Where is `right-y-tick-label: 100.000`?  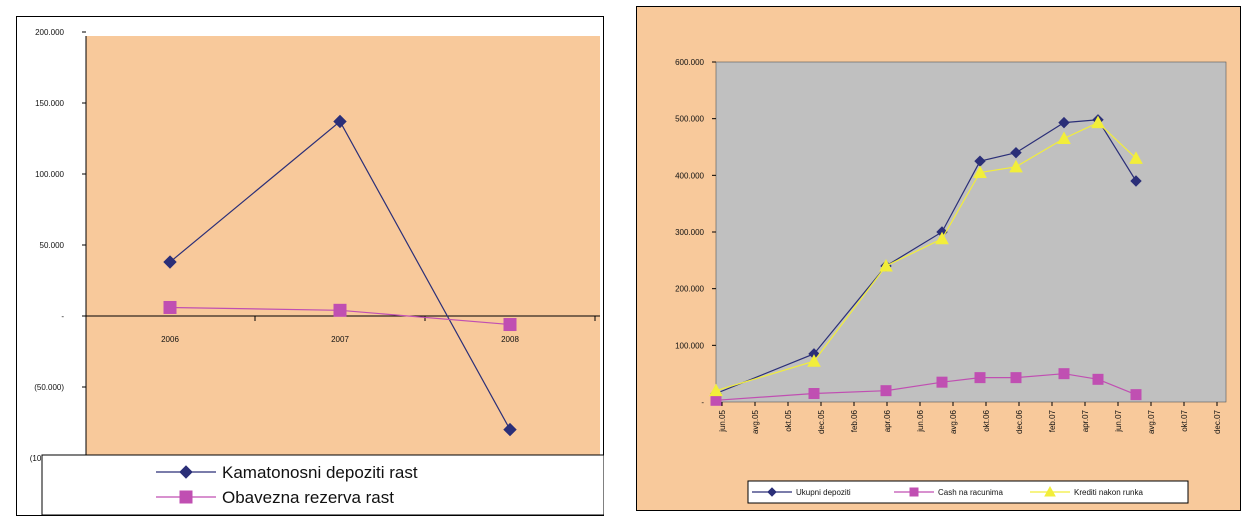
right-y-tick-label: 100.000 is located at coordinates (689, 345).